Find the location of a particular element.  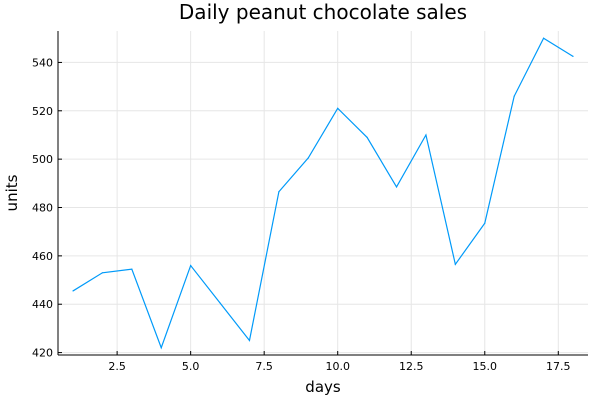

x-tick-label: 7.5 is located at coordinates (264, 366).